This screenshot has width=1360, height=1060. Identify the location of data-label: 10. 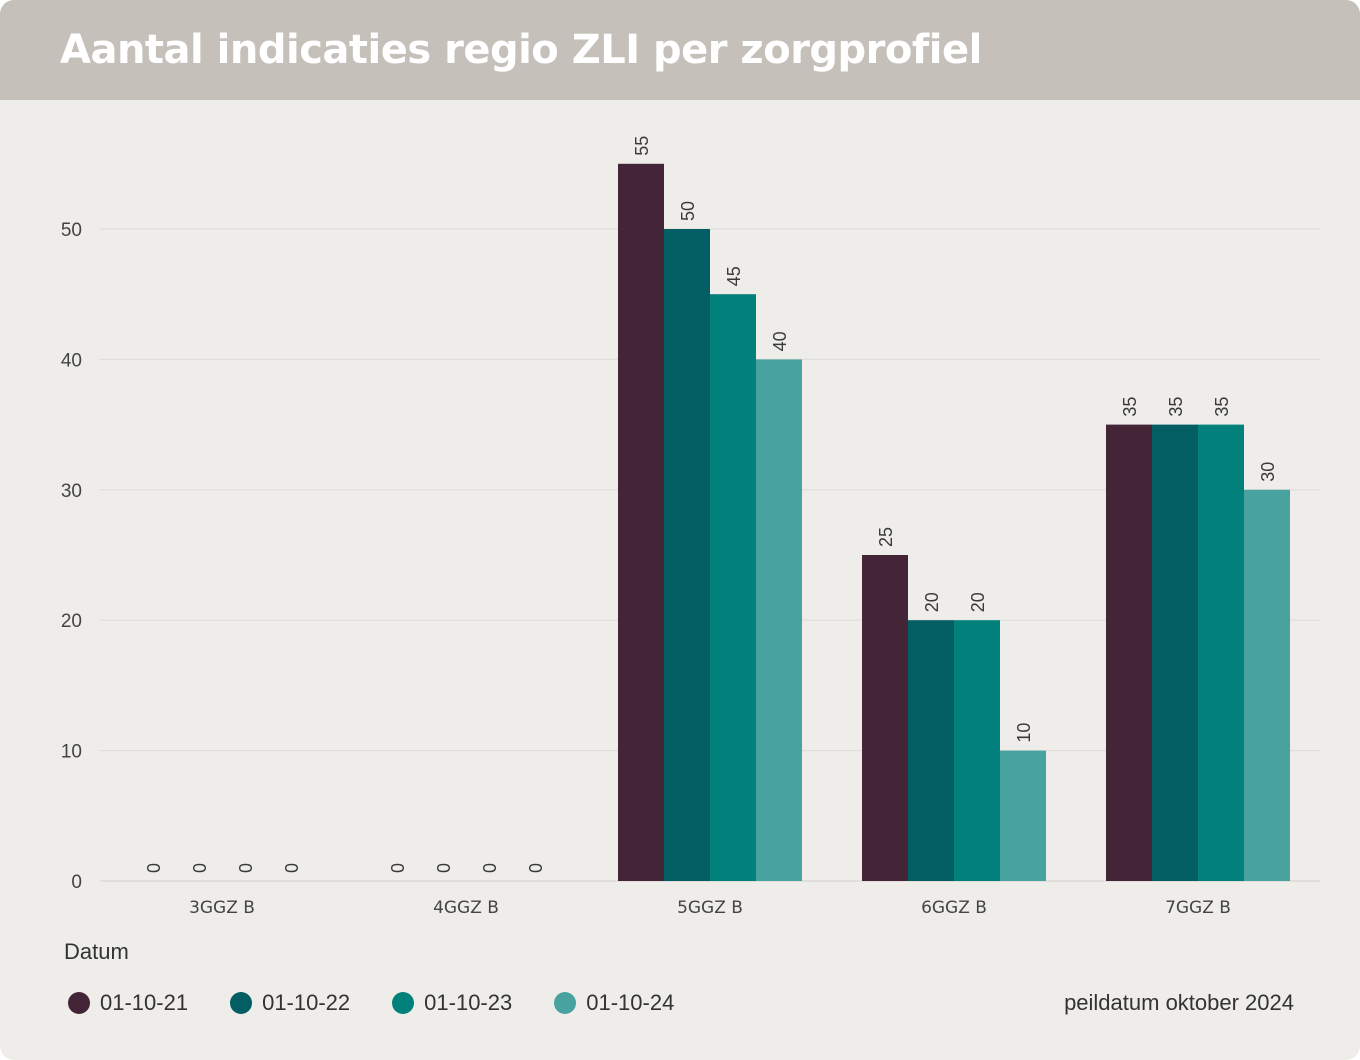
(1024, 733).